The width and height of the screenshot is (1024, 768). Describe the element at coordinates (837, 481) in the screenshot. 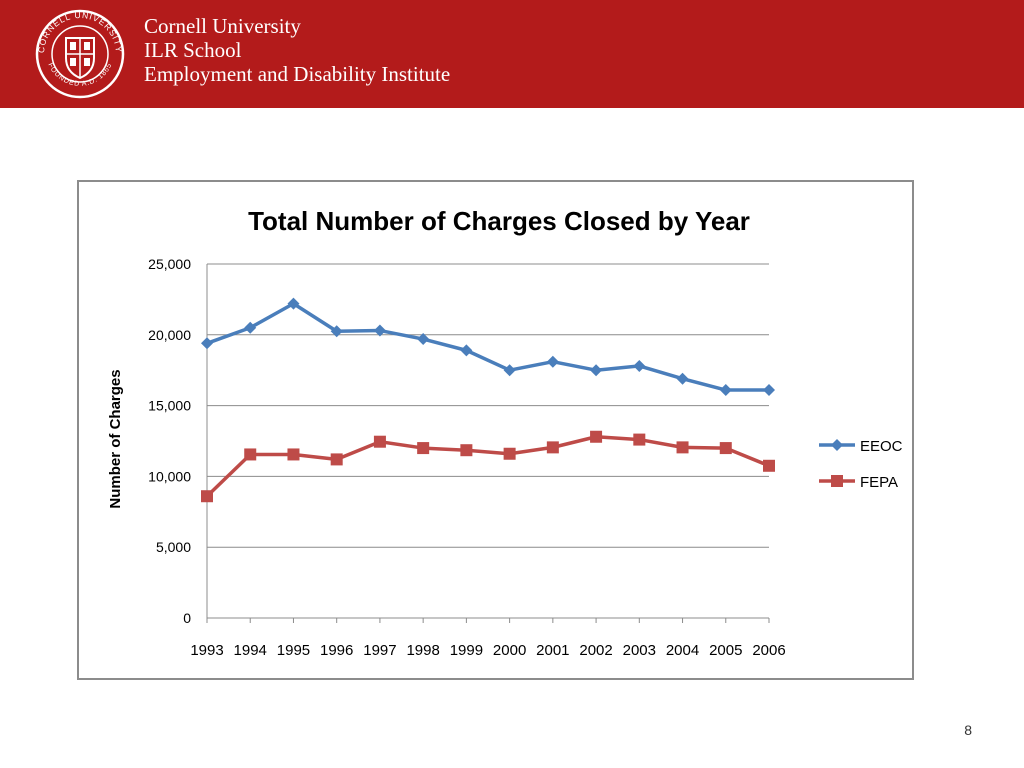

I see `fepa-legend-marker` at that location.